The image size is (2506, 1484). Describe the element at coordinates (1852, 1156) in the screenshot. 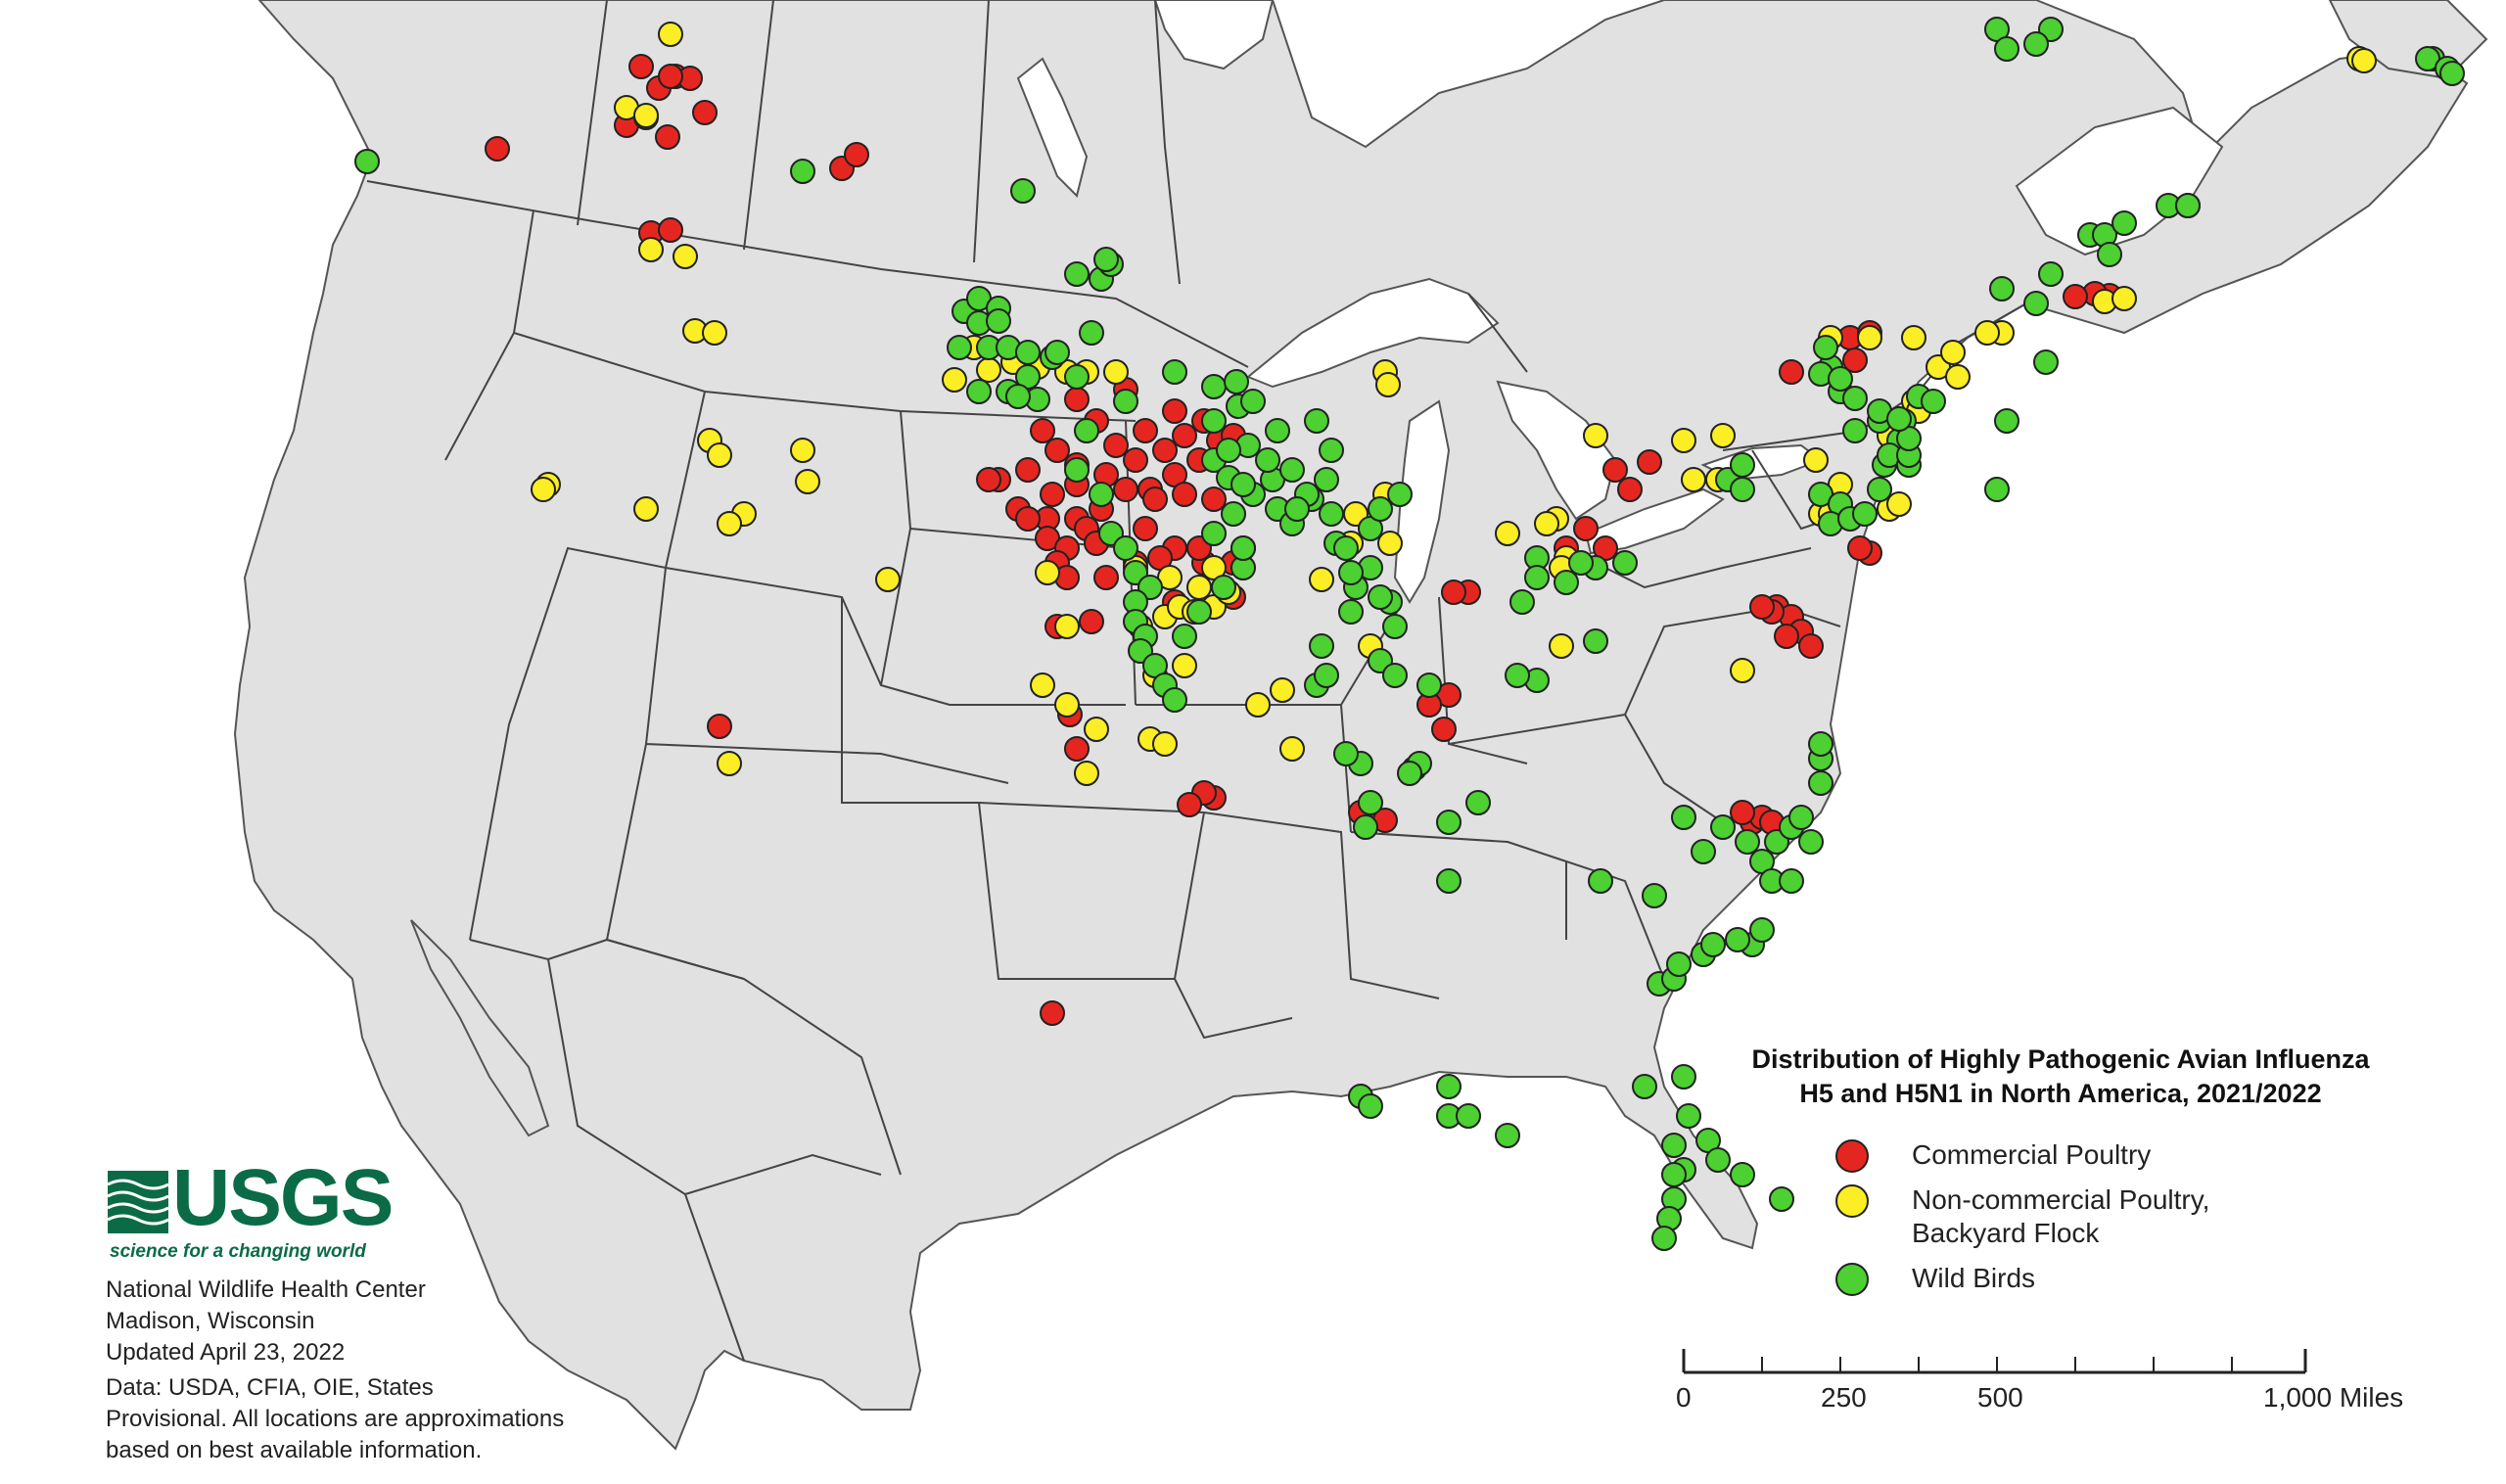

I see `commercial-swatch-icon` at that location.